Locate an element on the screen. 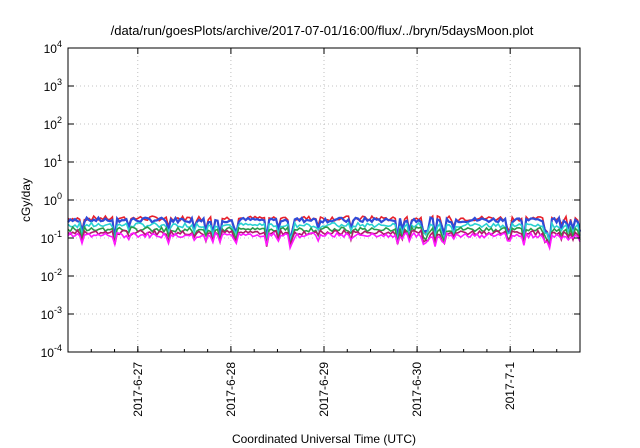 This screenshot has height=448, width=640. y-tick-label: 10⁻³ is located at coordinates (51, 313).